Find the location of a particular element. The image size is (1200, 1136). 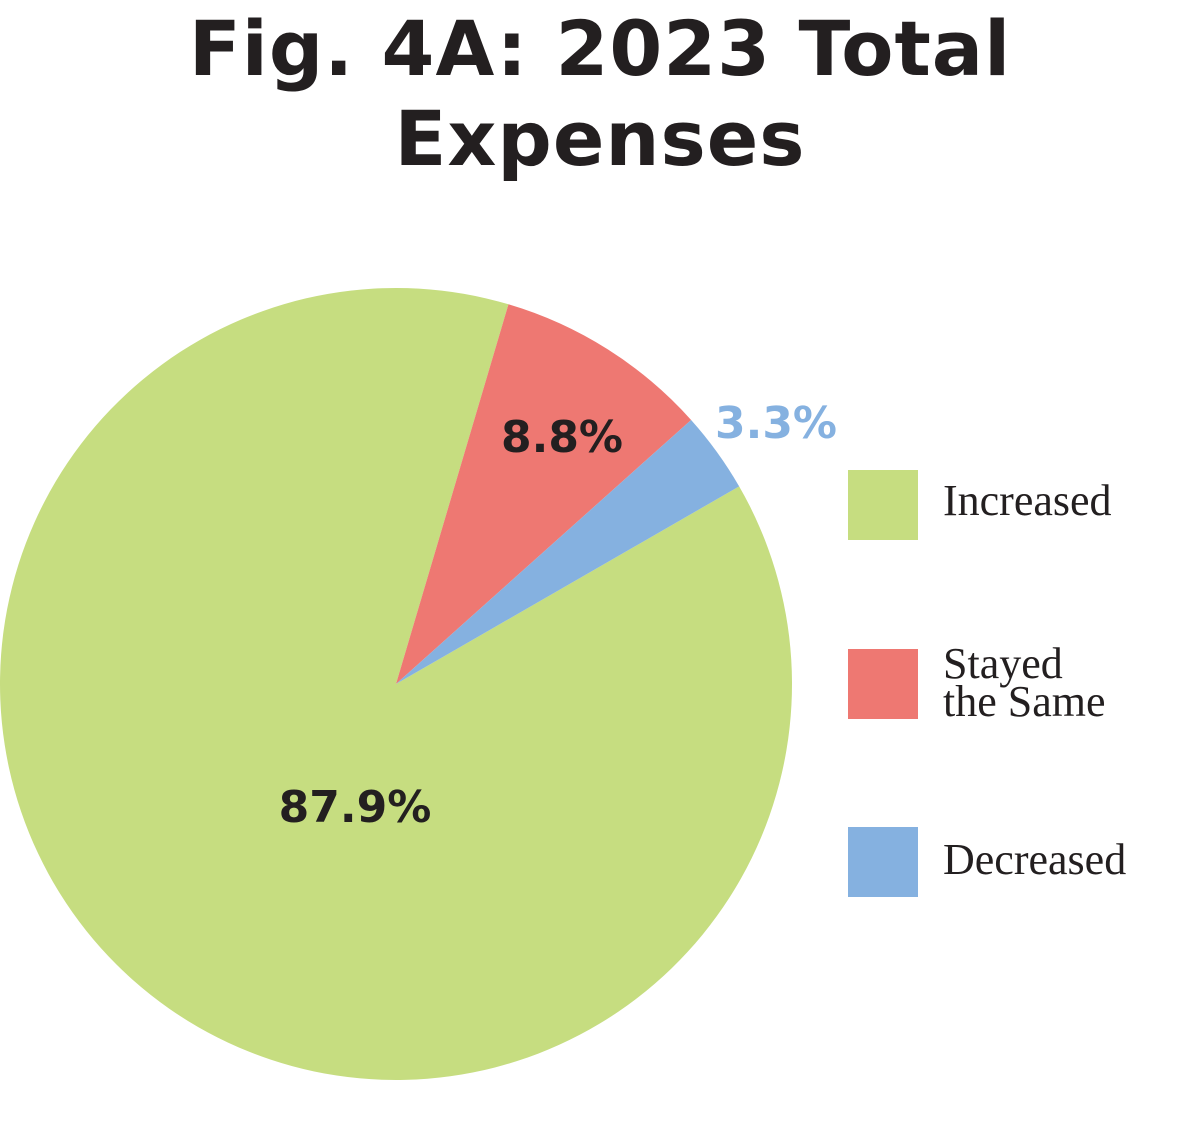

legend-item-increased: Increased is located at coordinates (1013, 506).